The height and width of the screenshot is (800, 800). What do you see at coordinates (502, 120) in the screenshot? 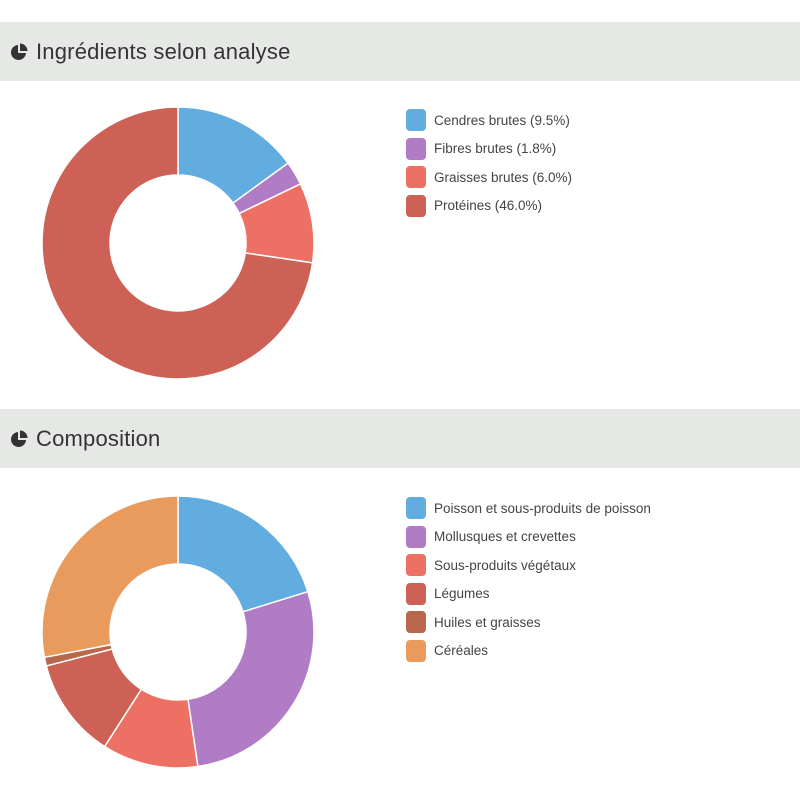
I see `legend-label: Cendres brutes (9.5%)` at bounding box center [502, 120].